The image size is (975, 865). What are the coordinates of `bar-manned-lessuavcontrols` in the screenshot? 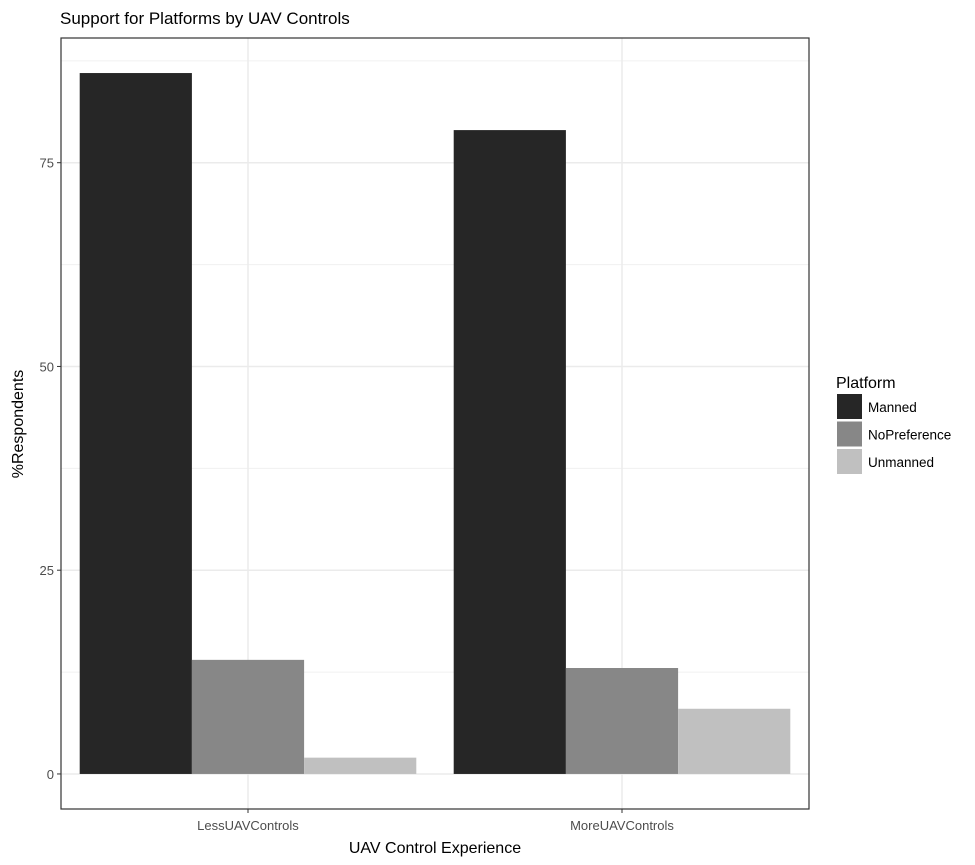 It's located at (135, 423).